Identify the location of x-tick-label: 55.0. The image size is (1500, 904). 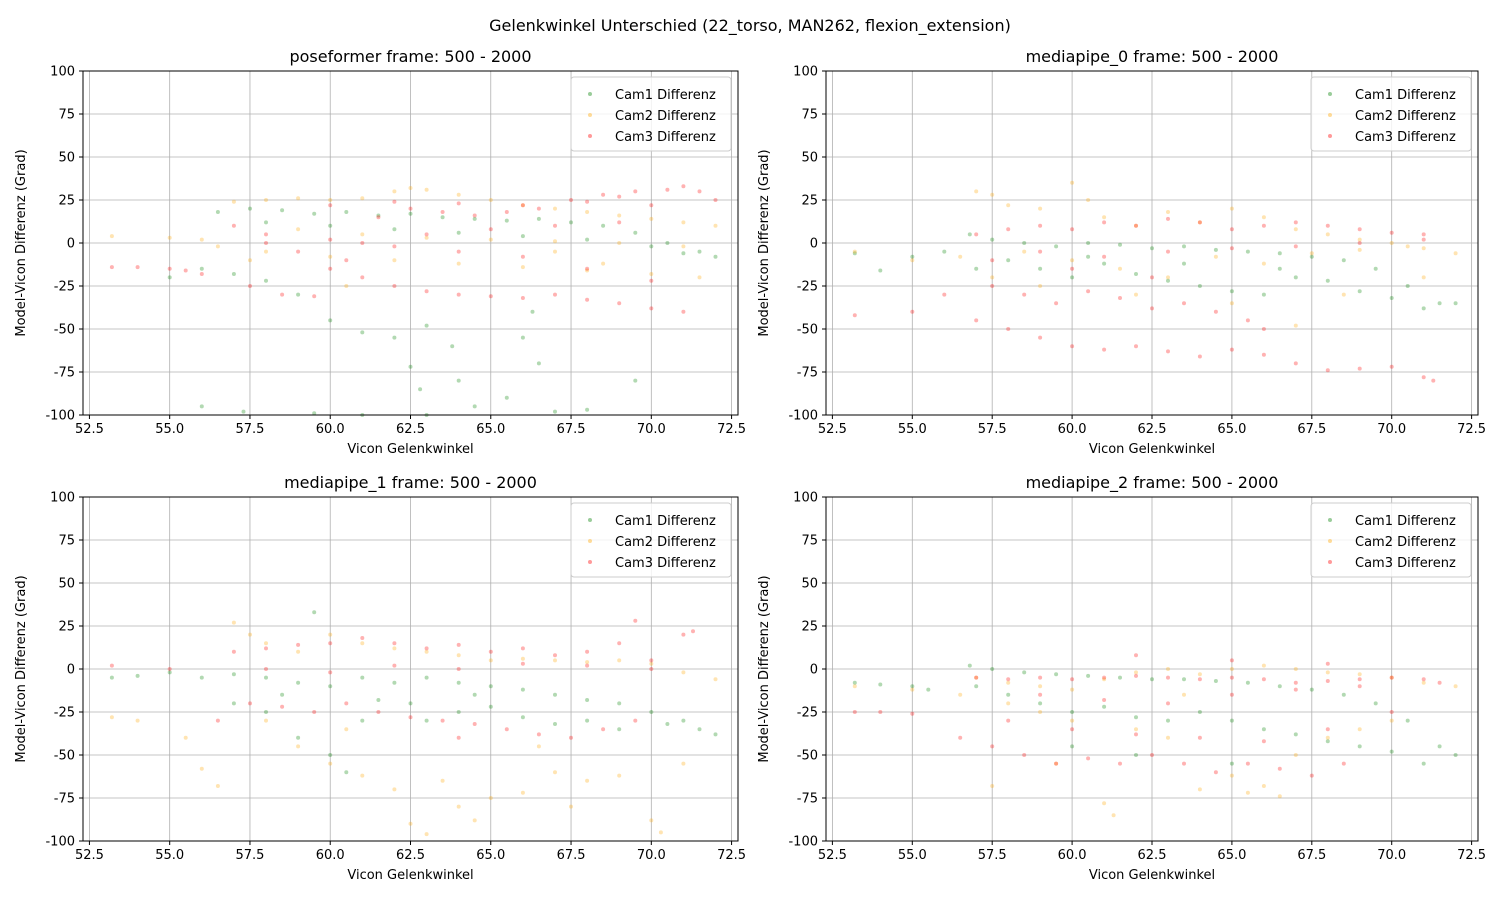
(169, 429).